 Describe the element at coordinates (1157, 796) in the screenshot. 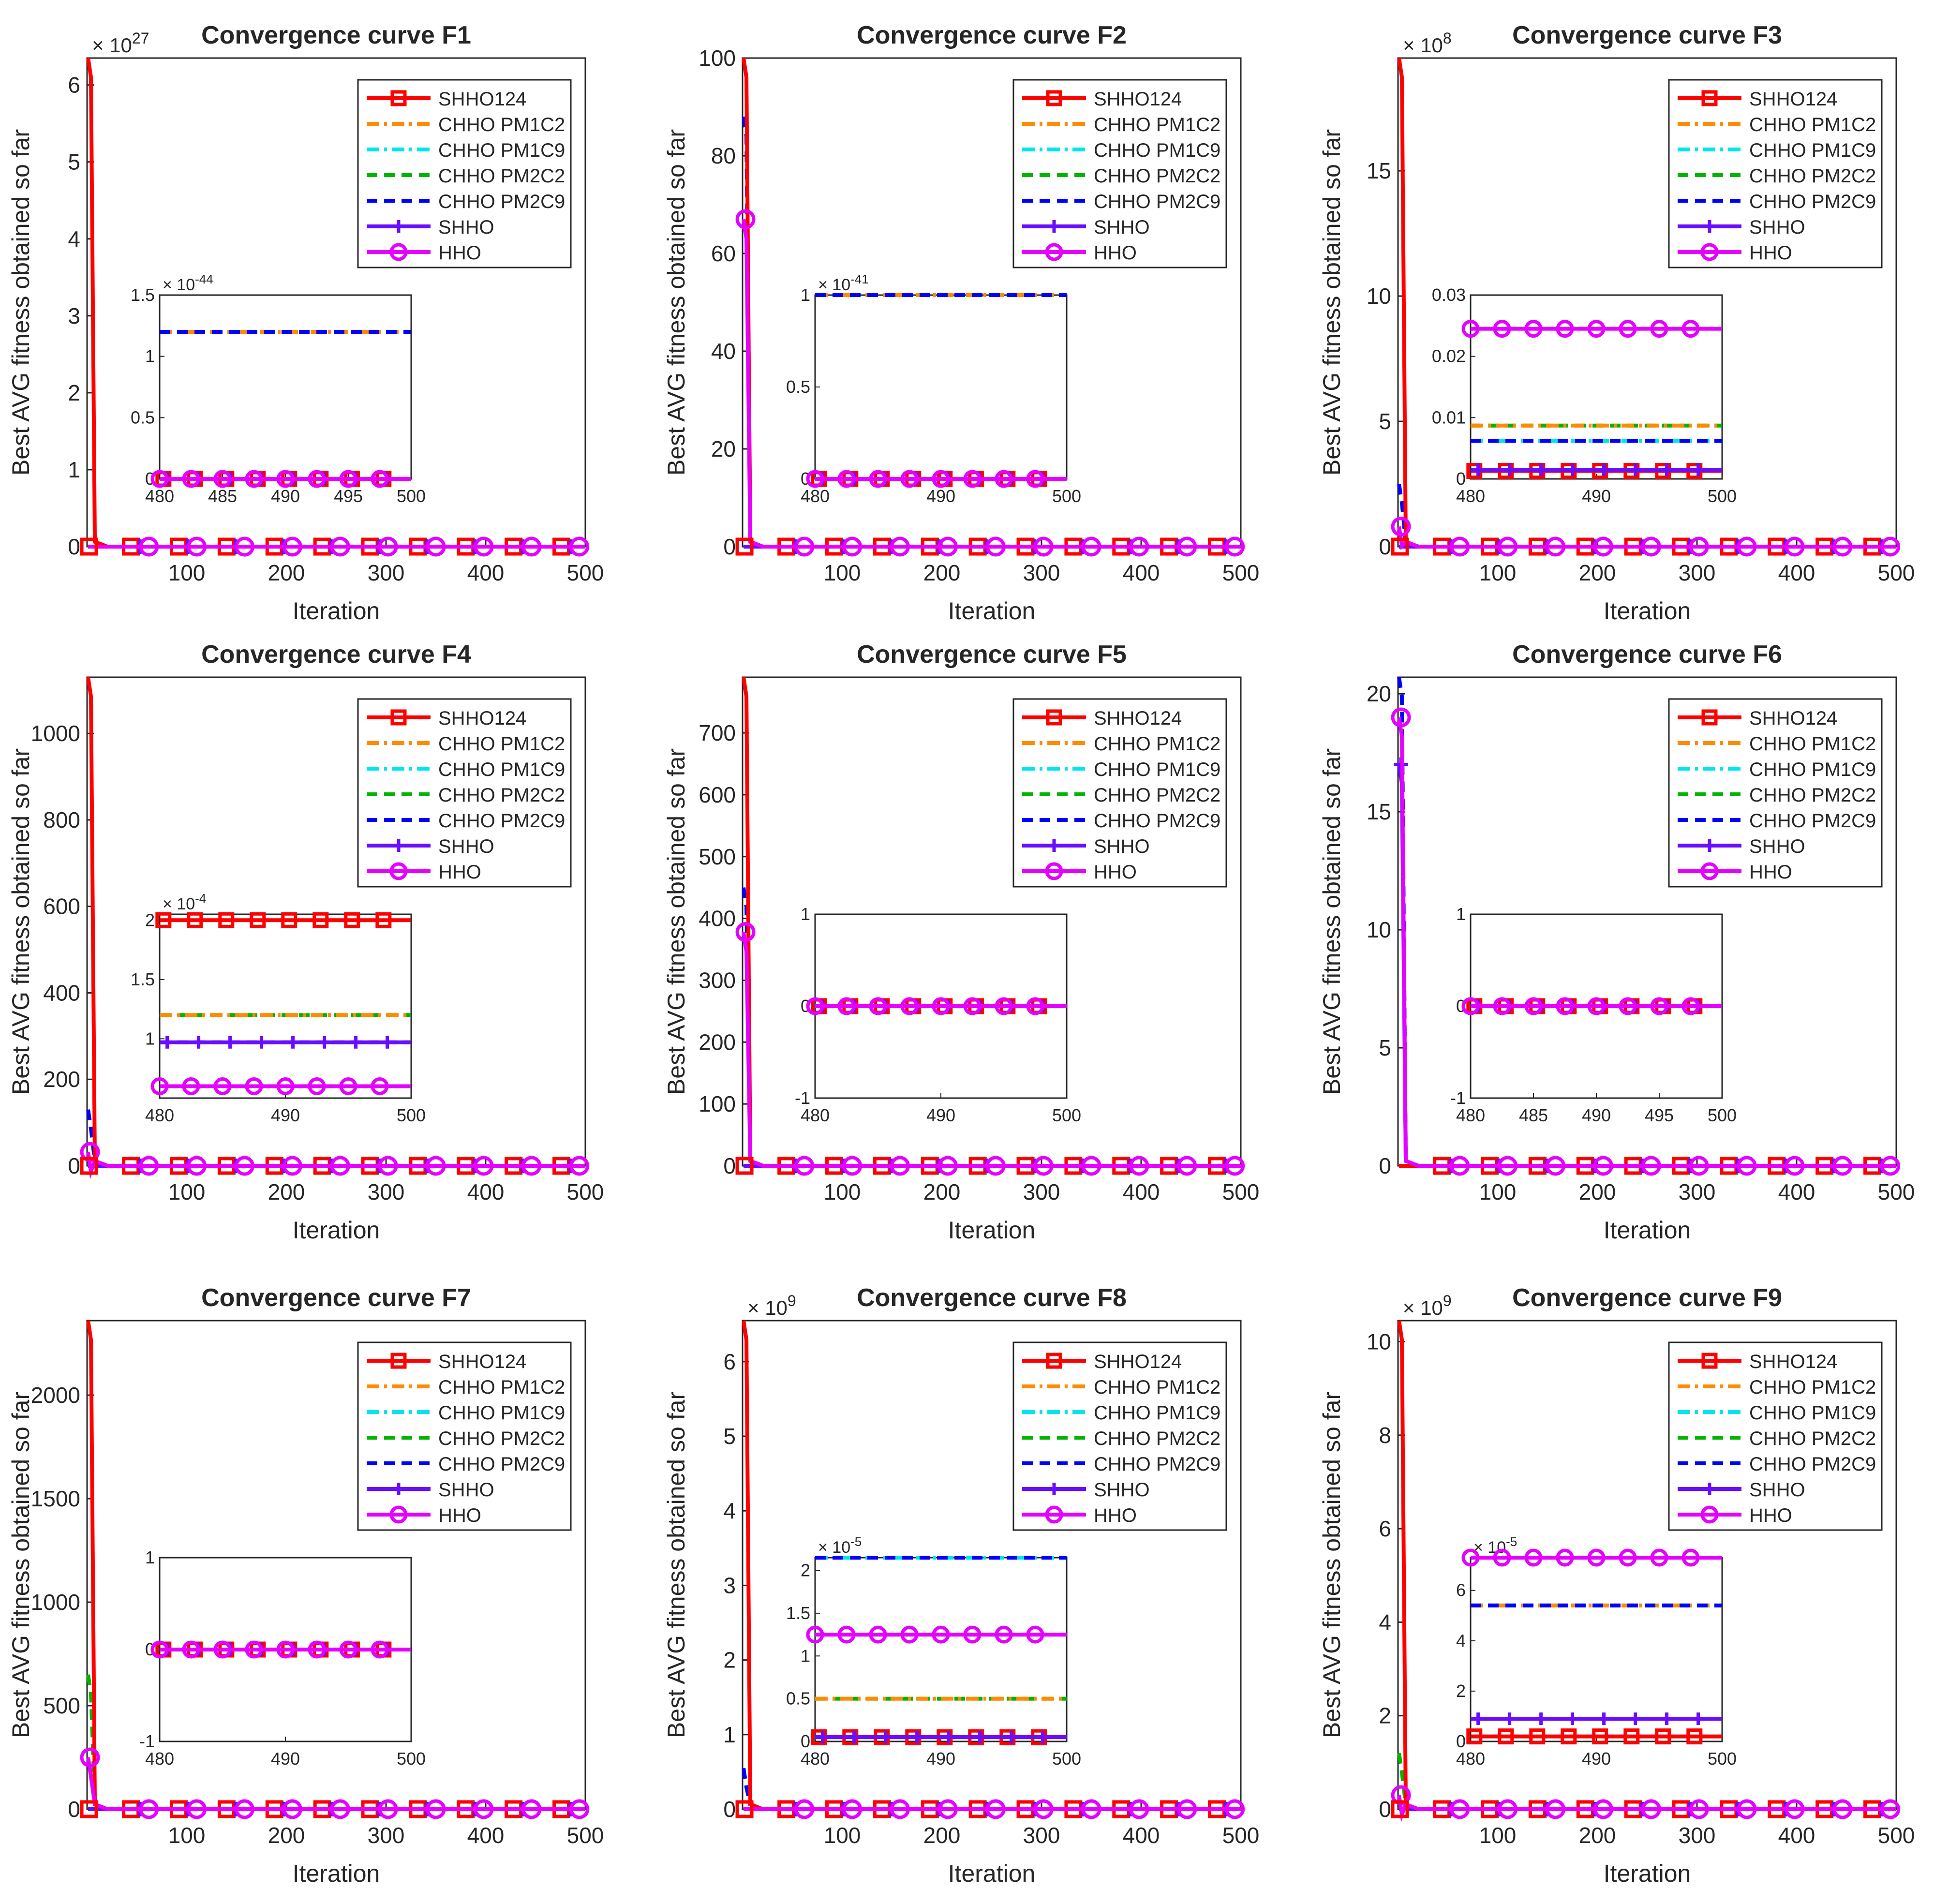

I see `legend-label: CHHO PM2C2` at that location.